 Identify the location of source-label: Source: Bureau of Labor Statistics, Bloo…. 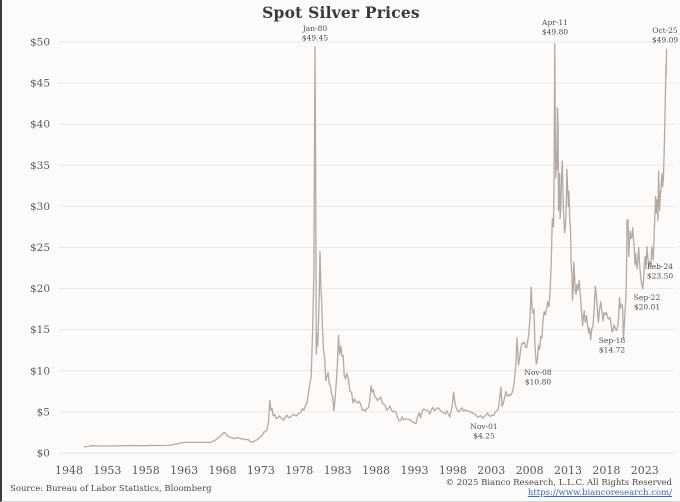
(111, 489).